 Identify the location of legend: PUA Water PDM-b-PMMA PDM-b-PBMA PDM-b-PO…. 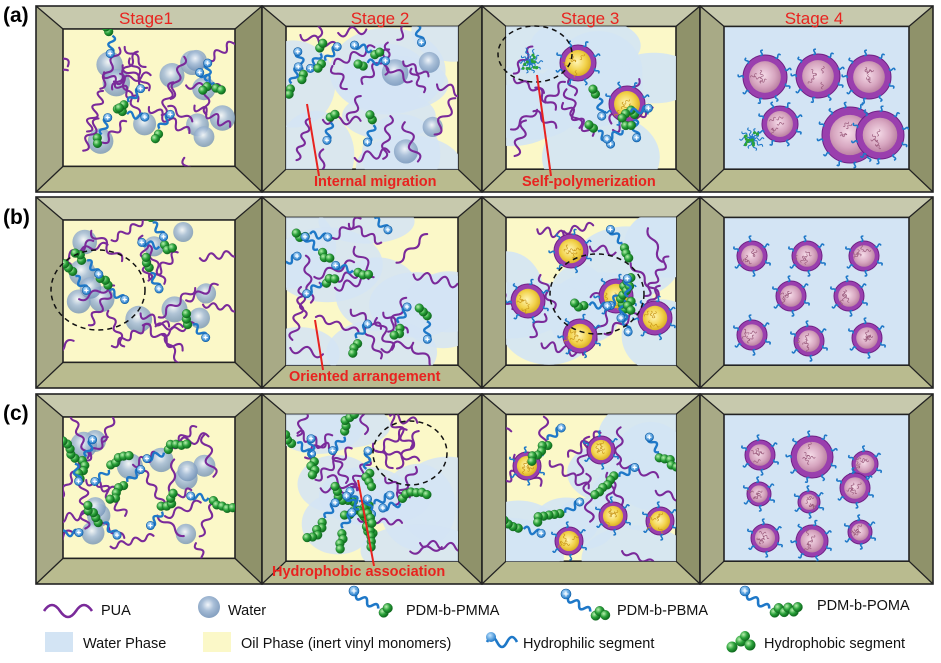
(476, 619).